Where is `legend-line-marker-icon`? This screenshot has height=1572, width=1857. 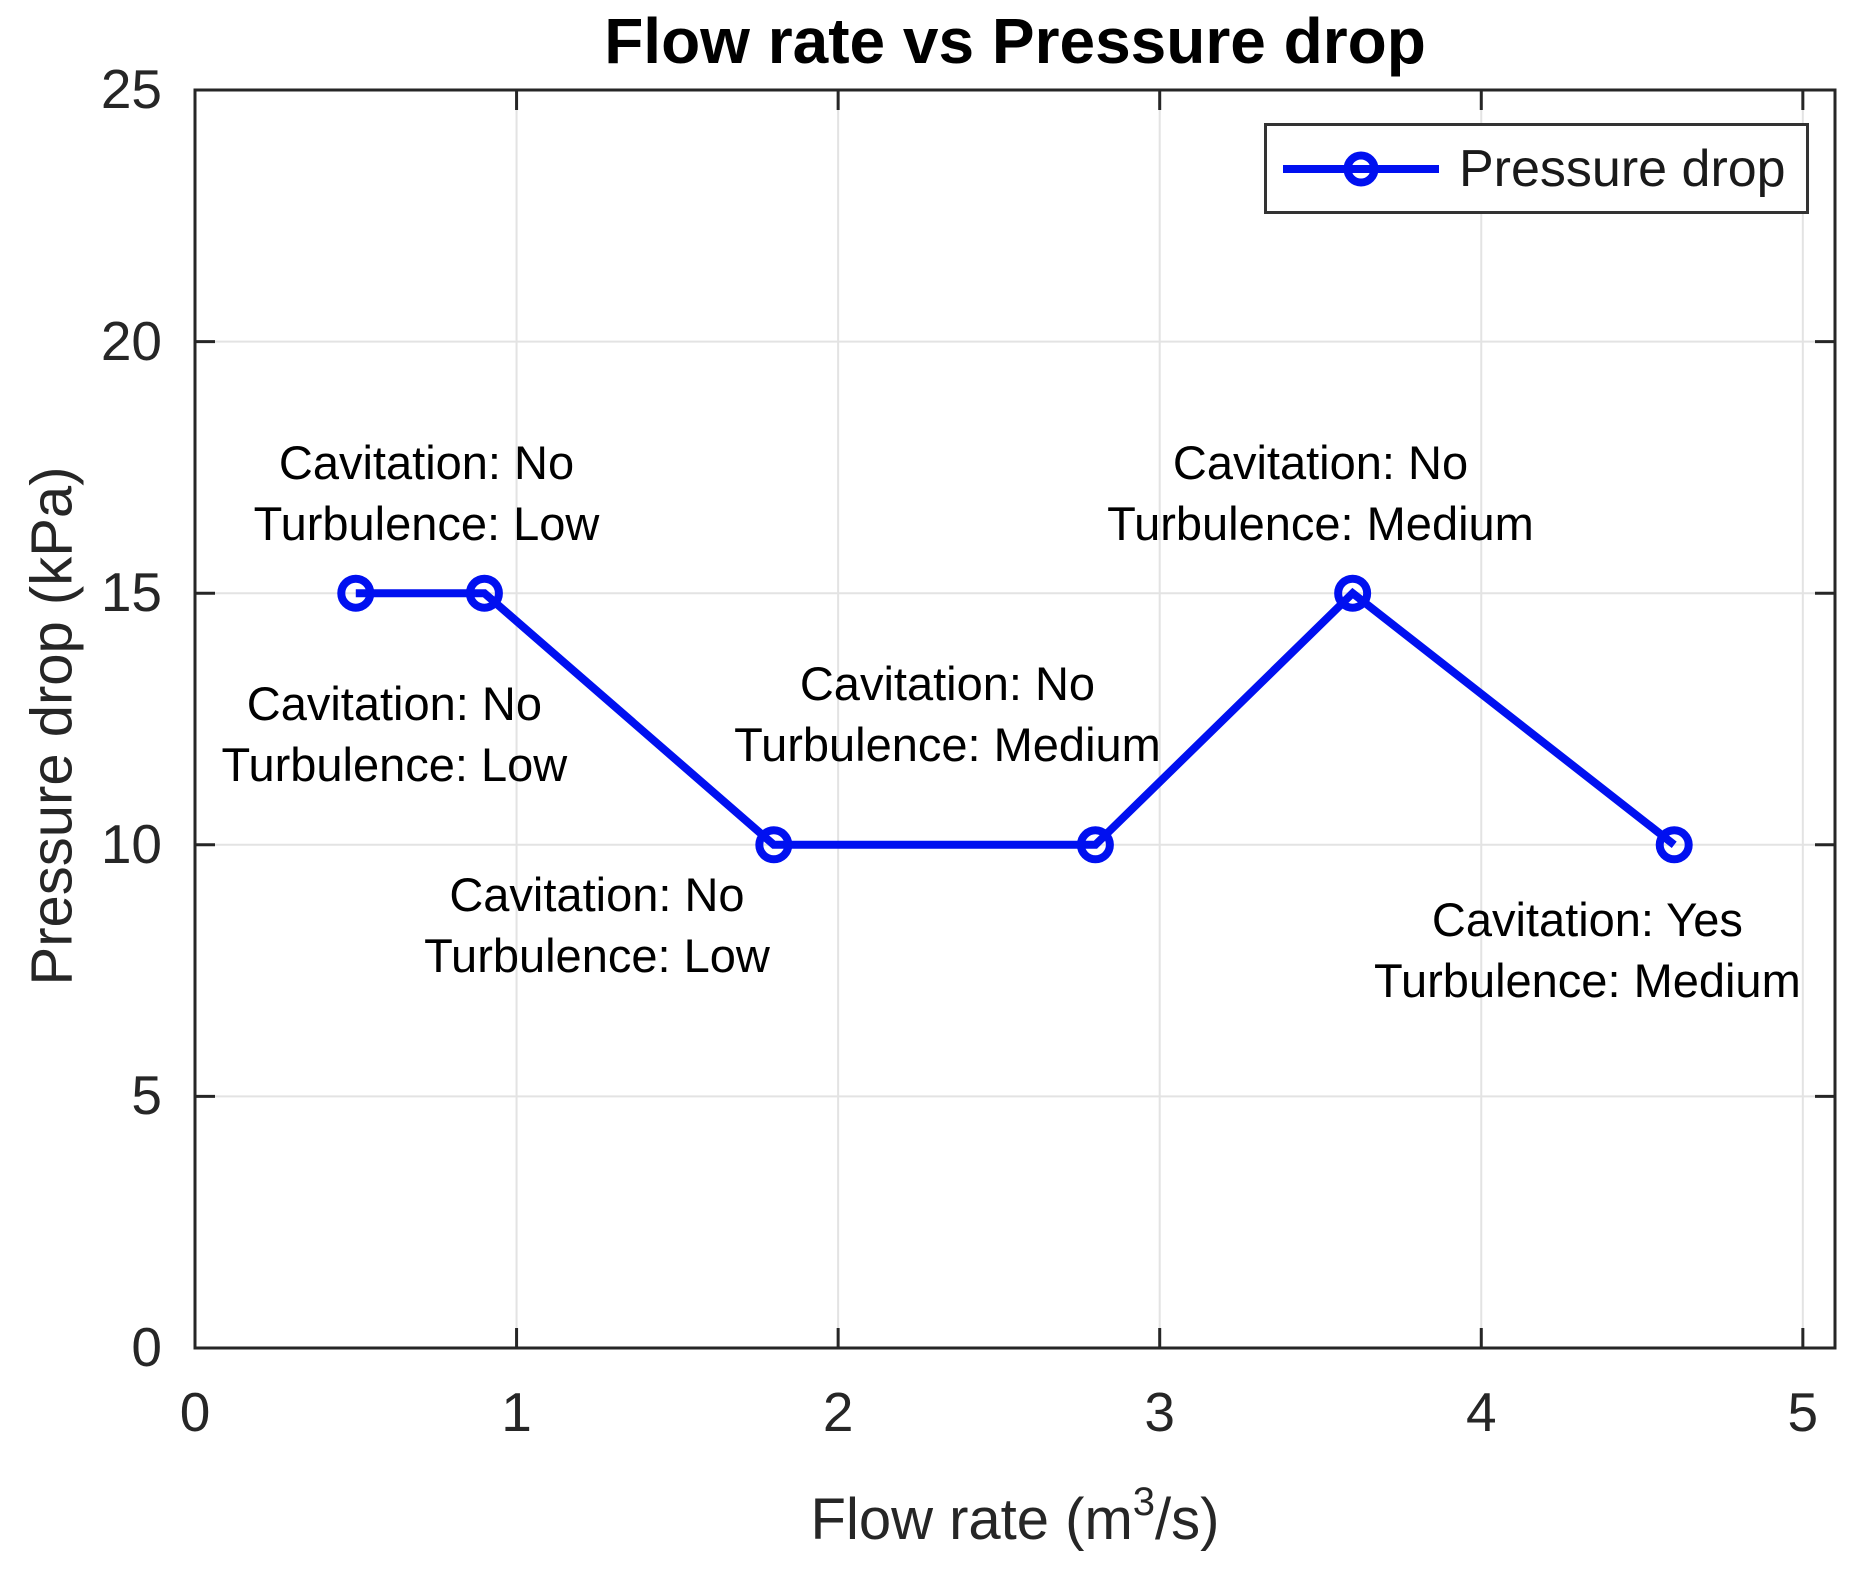 legend-line-marker-icon is located at coordinates (1361, 168).